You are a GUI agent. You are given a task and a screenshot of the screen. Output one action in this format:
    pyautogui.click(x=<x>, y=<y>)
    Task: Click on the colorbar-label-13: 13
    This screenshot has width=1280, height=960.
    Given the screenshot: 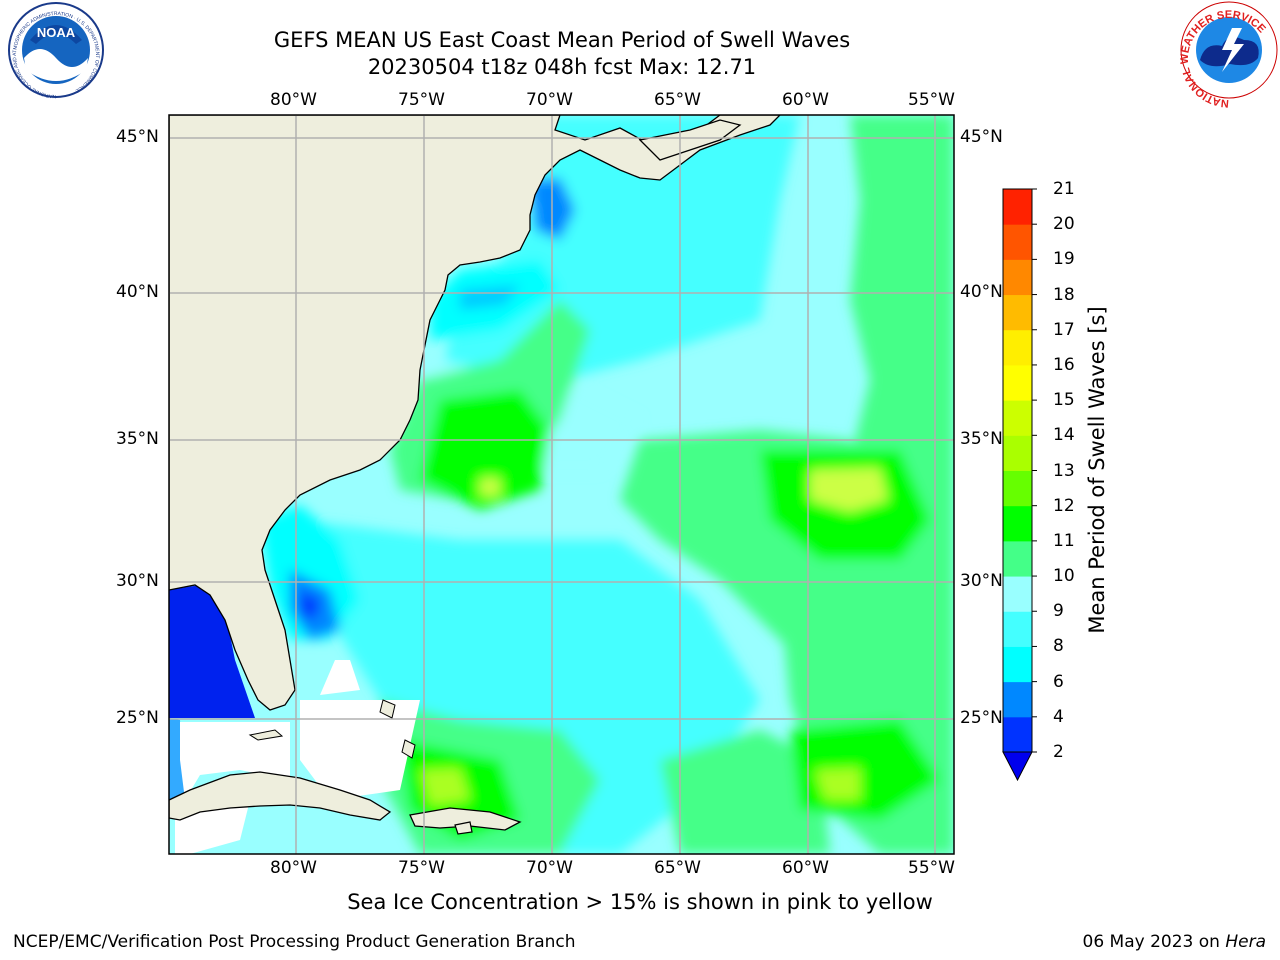 What is the action you would take?
    pyautogui.click(x=1064, y=470)
    